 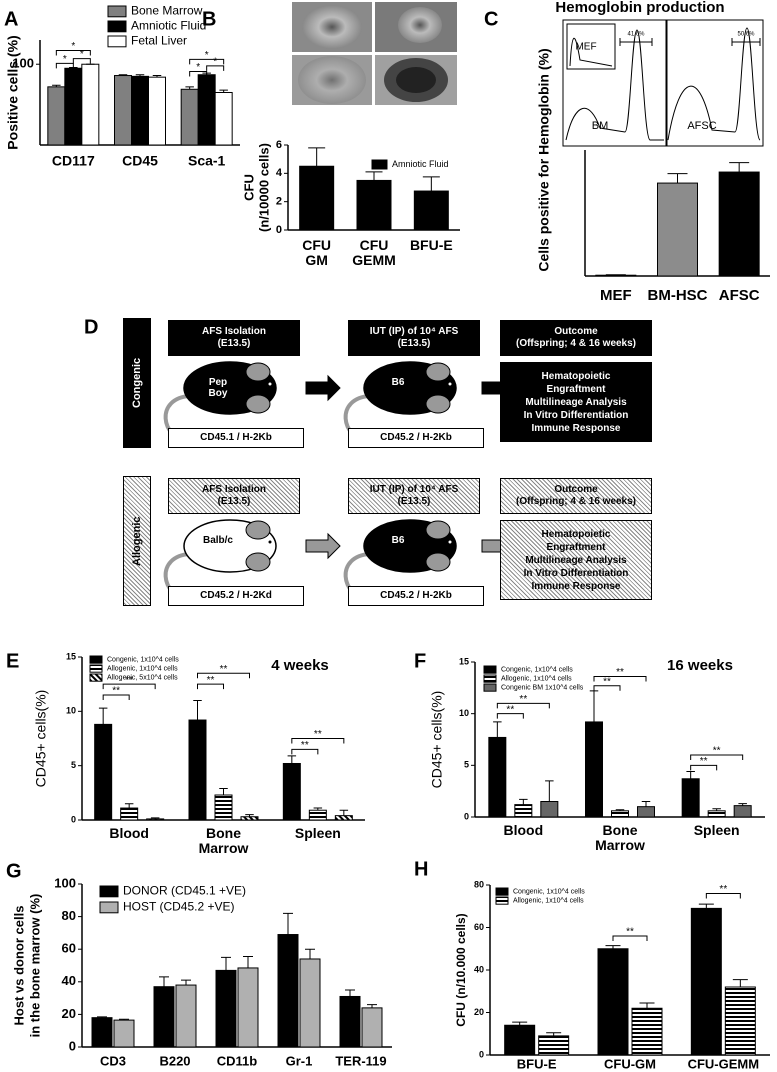 What do you see at coordinates (13, 92) in the screenshot?
I see `y-axis-label: Positive cells (%)` at bounding box center [13, 92].